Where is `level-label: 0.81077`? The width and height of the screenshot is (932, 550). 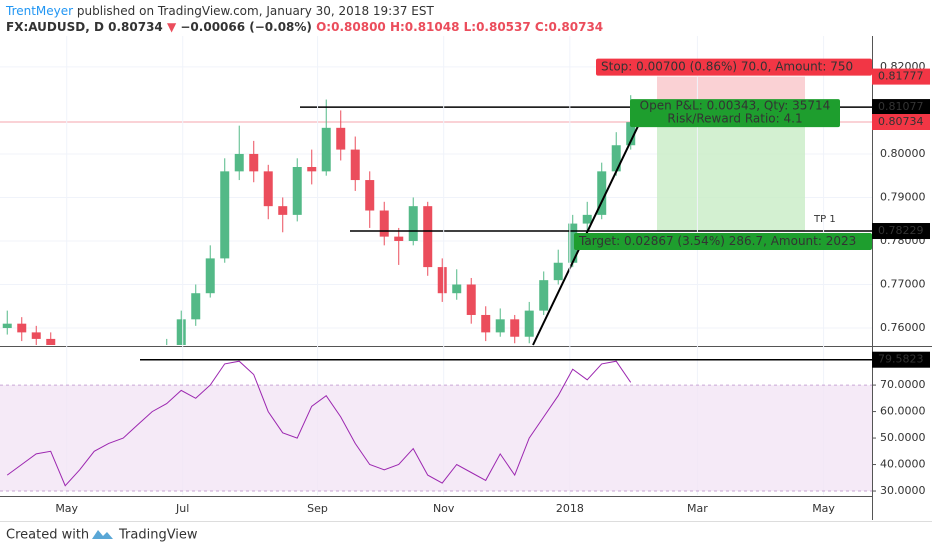 level-label: 0.81077 is located at coordinates (901, 106).